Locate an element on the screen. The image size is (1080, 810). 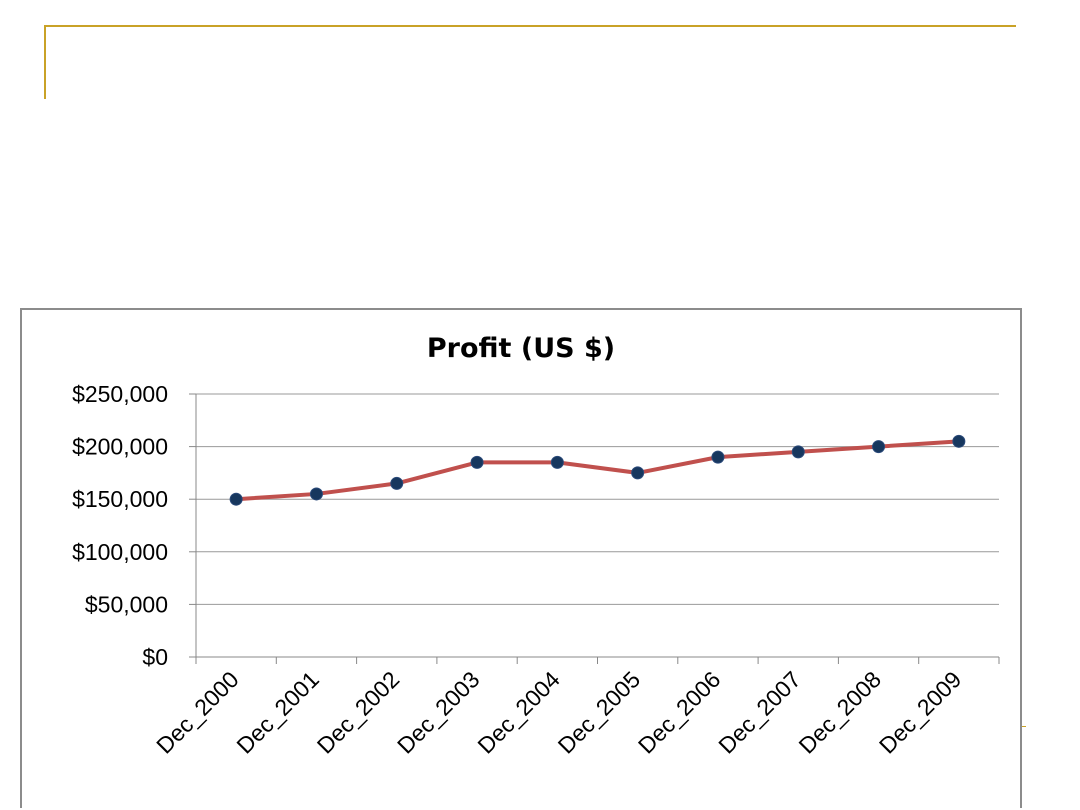
y-tick-label: $150,000 is located at coordinates (120, 499).